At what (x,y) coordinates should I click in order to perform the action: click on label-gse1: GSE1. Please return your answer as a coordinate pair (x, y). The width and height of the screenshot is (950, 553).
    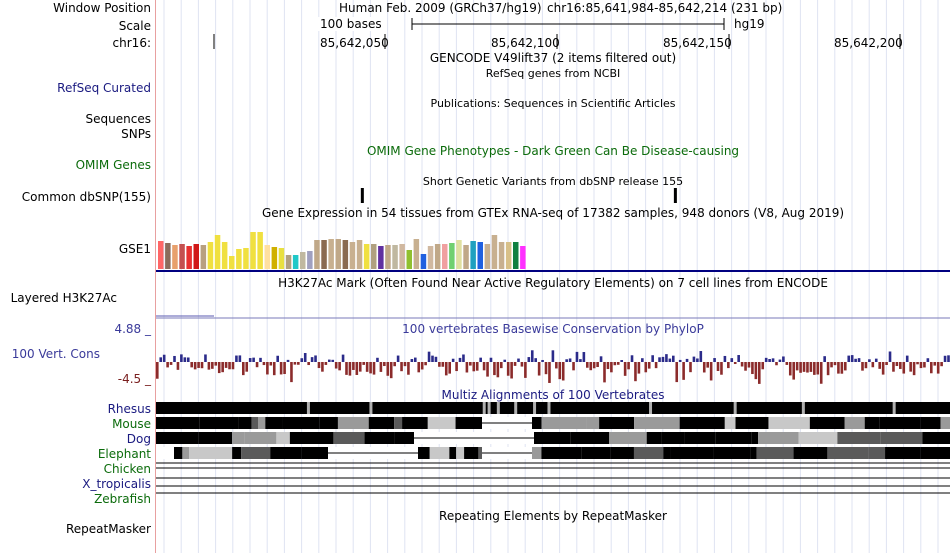
    Looking at the image, I should click on (134, 249).